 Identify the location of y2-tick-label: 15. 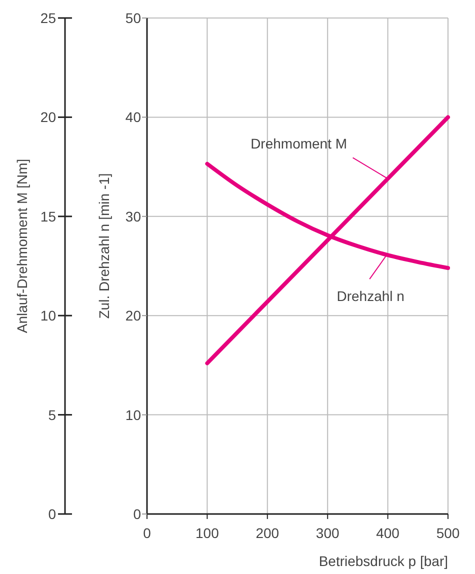
(48, 216).